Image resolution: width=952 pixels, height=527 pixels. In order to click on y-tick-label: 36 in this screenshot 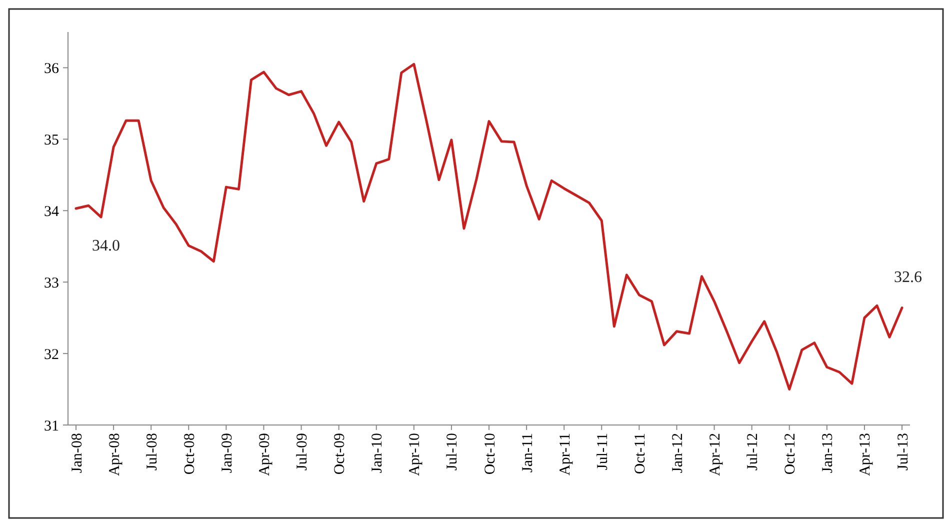, I will do `click(52, 68)`.